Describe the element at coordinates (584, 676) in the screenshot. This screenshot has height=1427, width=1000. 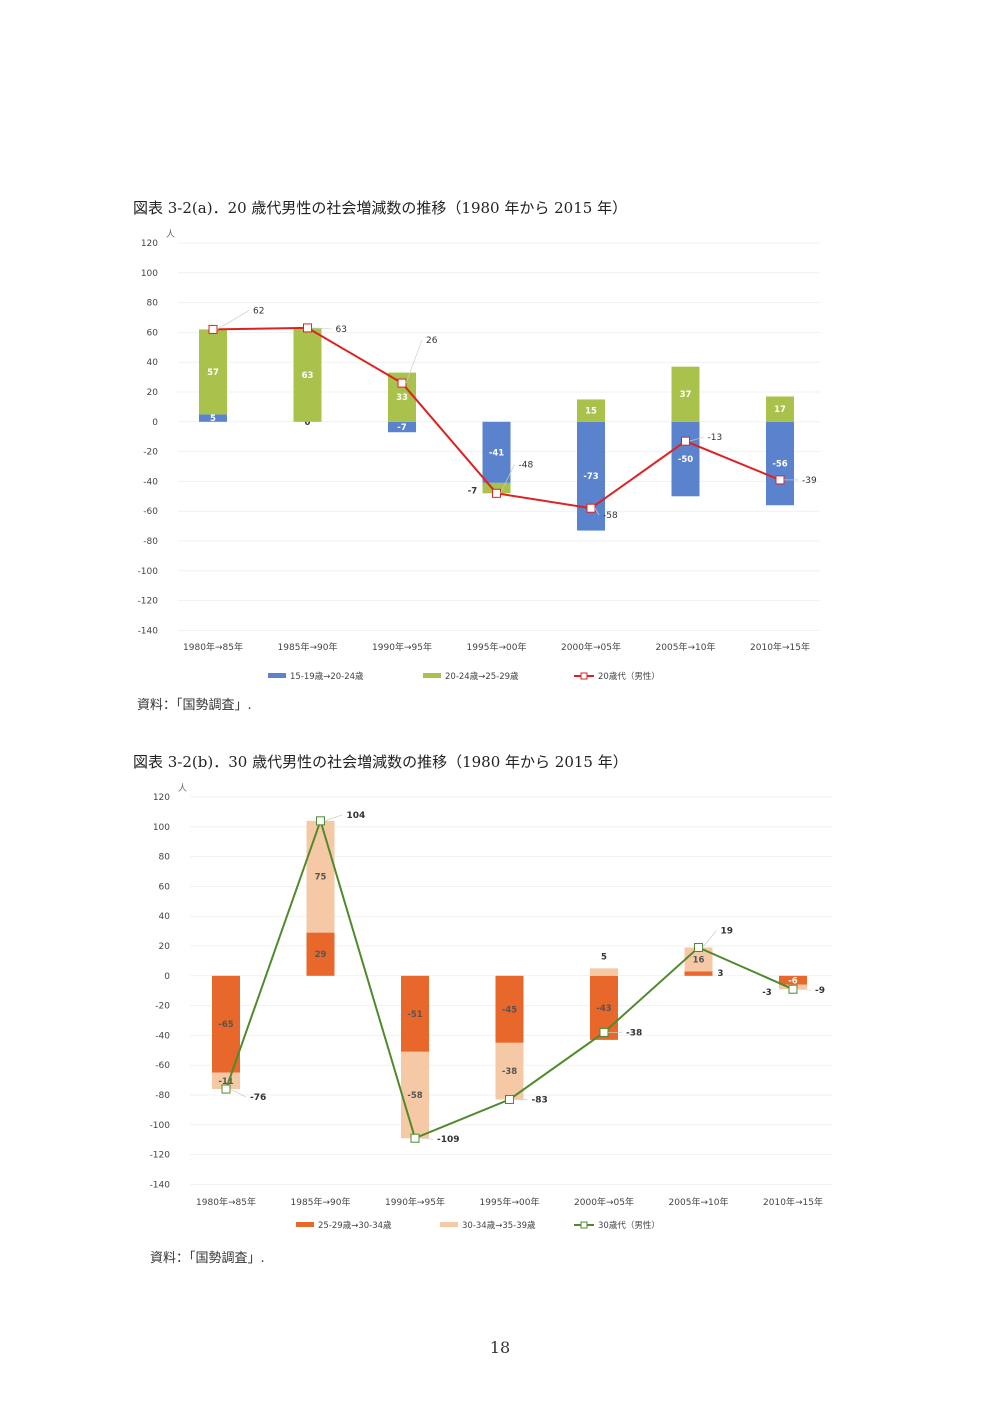
I see `a-legend-marker` at that location.